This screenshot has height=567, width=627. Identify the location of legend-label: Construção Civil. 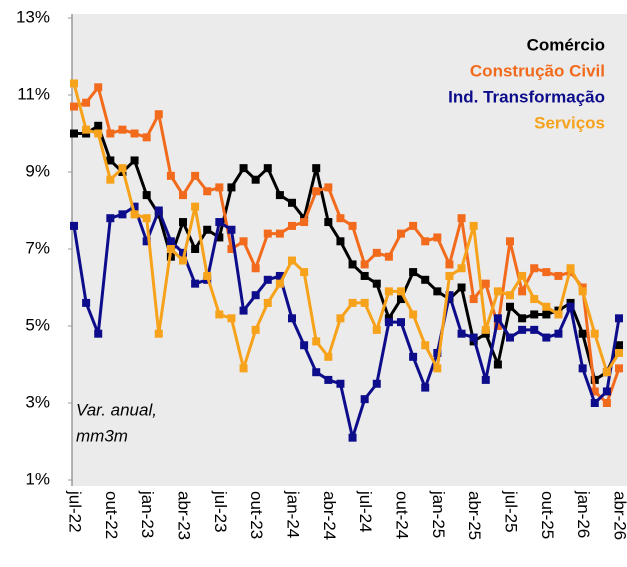
(537, 70).